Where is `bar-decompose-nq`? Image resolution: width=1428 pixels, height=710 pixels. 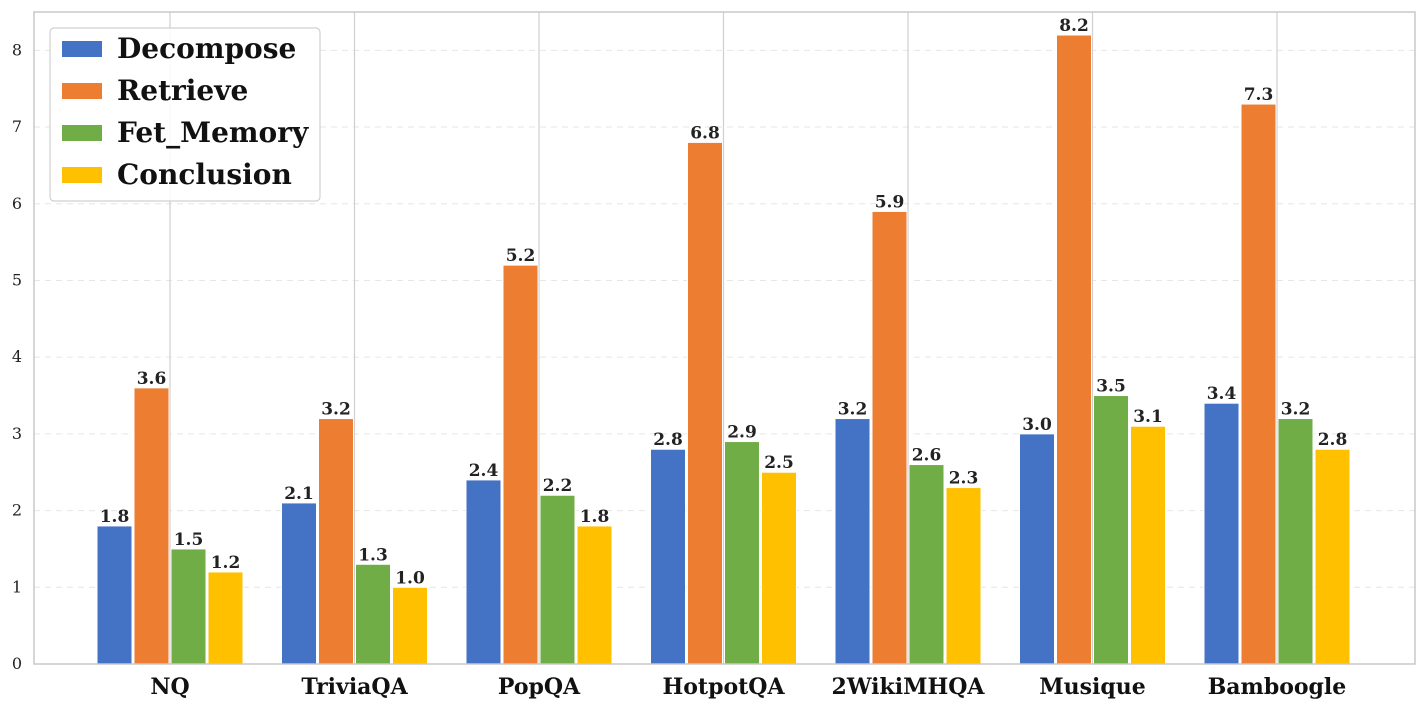
bar-decompose-nq is located at coordinates (114, 595).